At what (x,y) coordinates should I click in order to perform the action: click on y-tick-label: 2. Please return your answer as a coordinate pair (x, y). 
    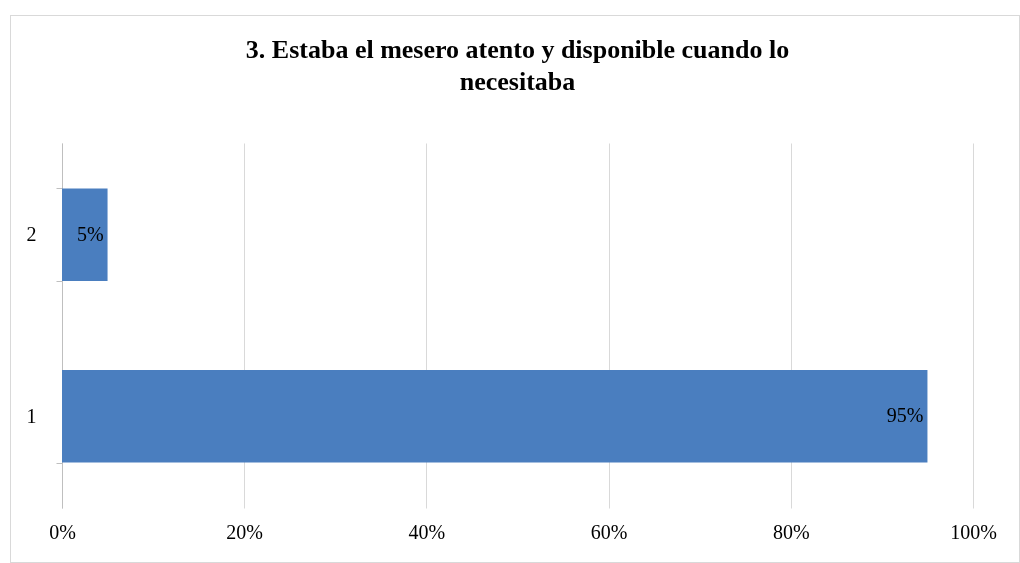
    Looking at the image, I should click on (31, 234).